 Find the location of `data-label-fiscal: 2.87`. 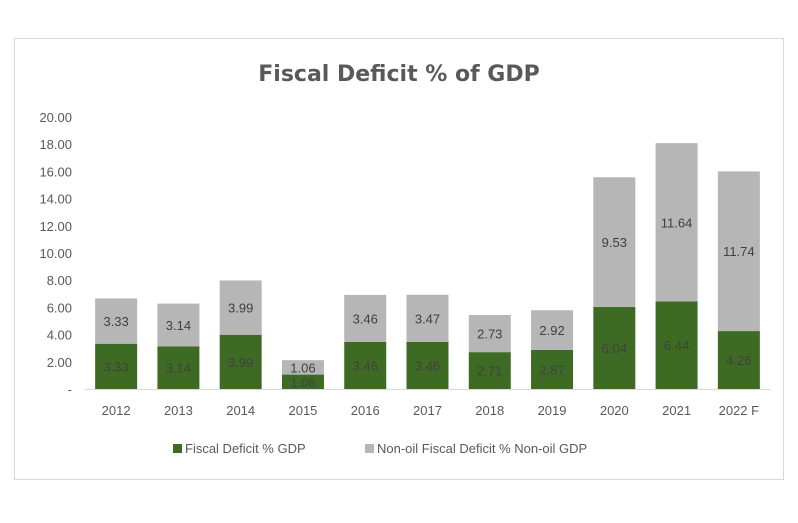

data-label-fiscal: 2.87 is located at coordinates (551, 369).